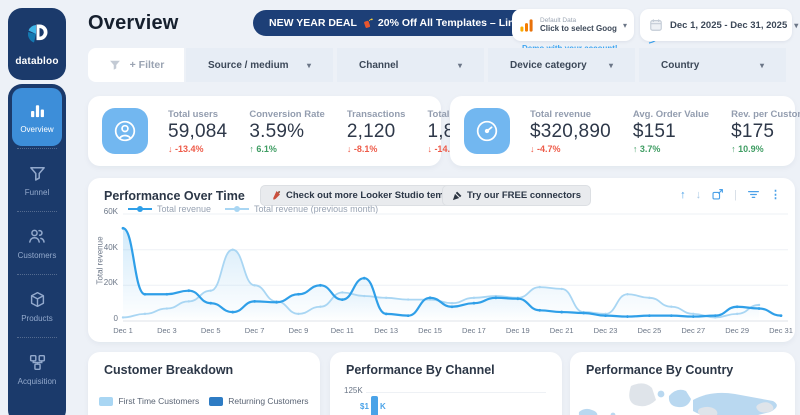  Describe the element at coordinates (683, 194) in the screenshot. I see `arrow-up-icon: ↑` at that location.